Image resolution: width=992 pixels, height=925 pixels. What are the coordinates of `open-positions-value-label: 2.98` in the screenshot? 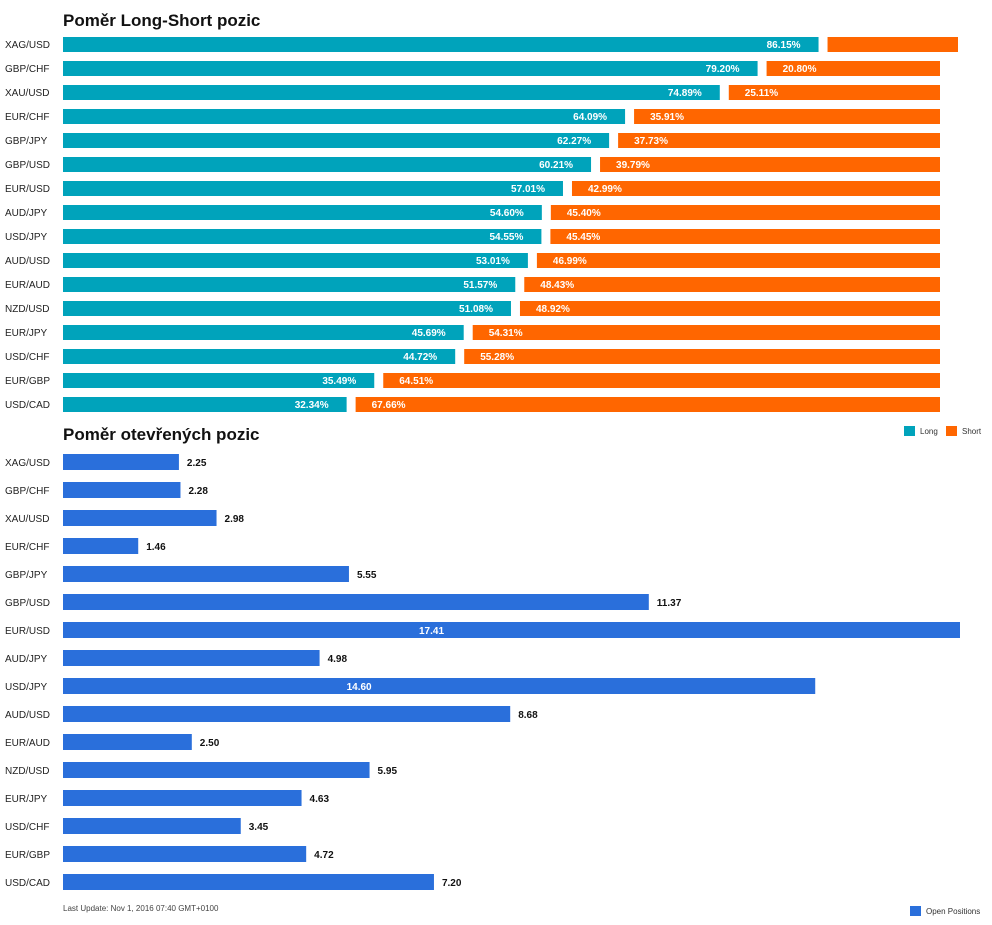 It's located at (235, 519).